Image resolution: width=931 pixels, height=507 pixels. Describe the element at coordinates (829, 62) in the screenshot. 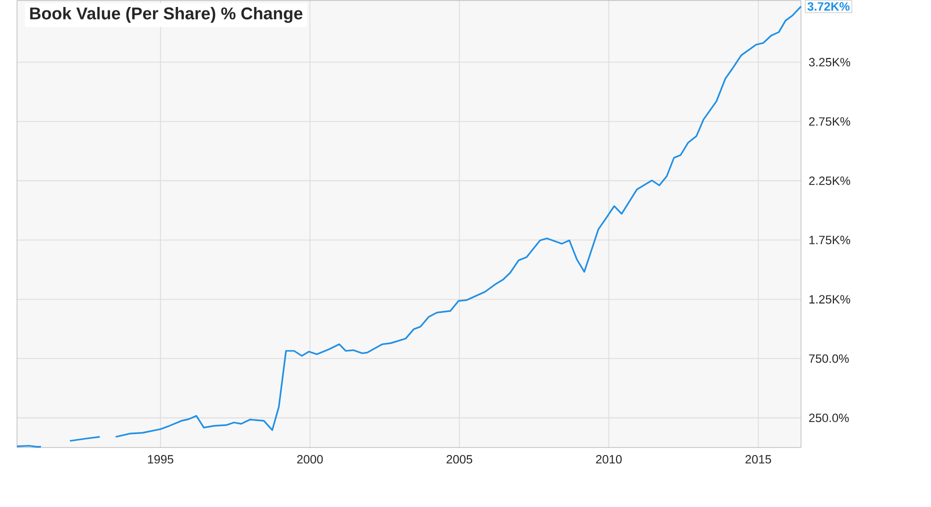

I see `y-tick-label: 3.25K%` at that location.